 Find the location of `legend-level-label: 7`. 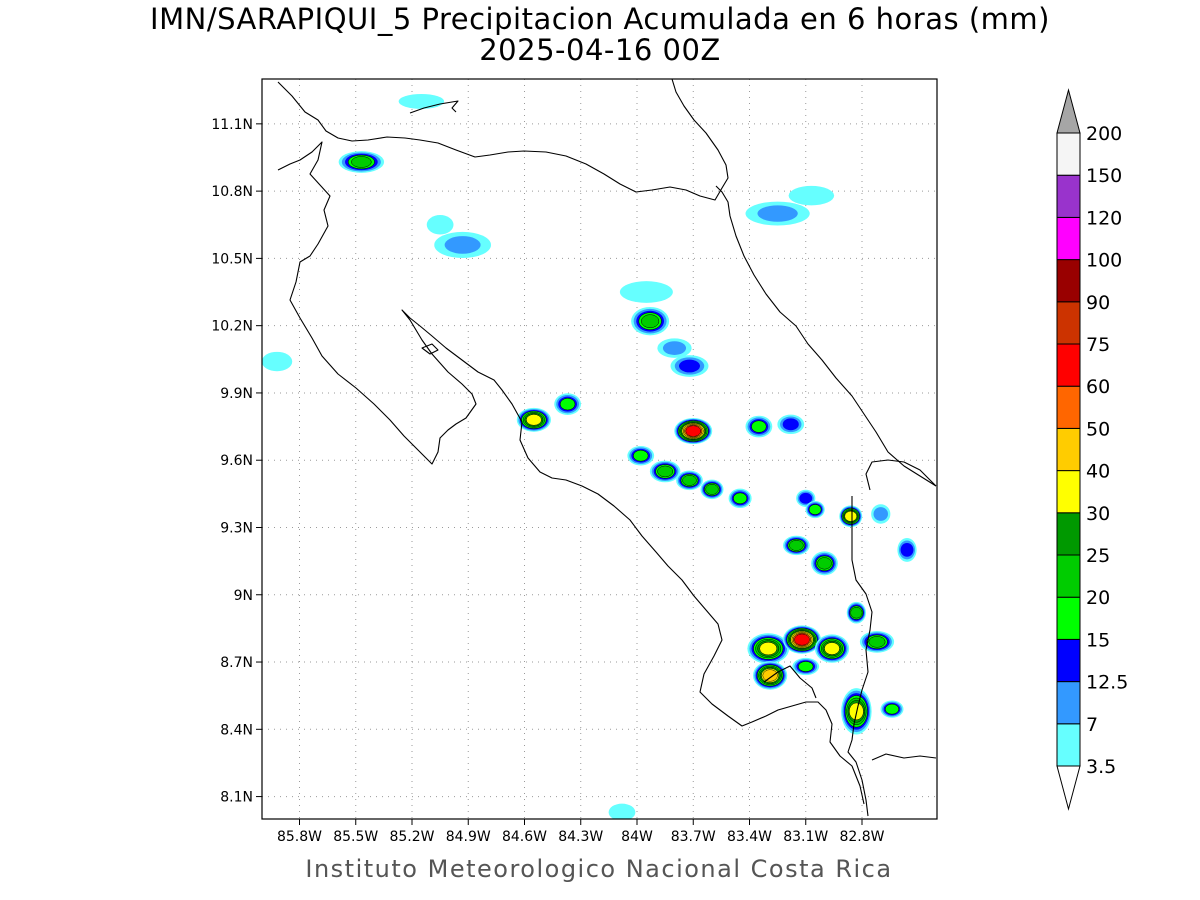

legend-level-label: 7 is located at coordinates (1092, 725).